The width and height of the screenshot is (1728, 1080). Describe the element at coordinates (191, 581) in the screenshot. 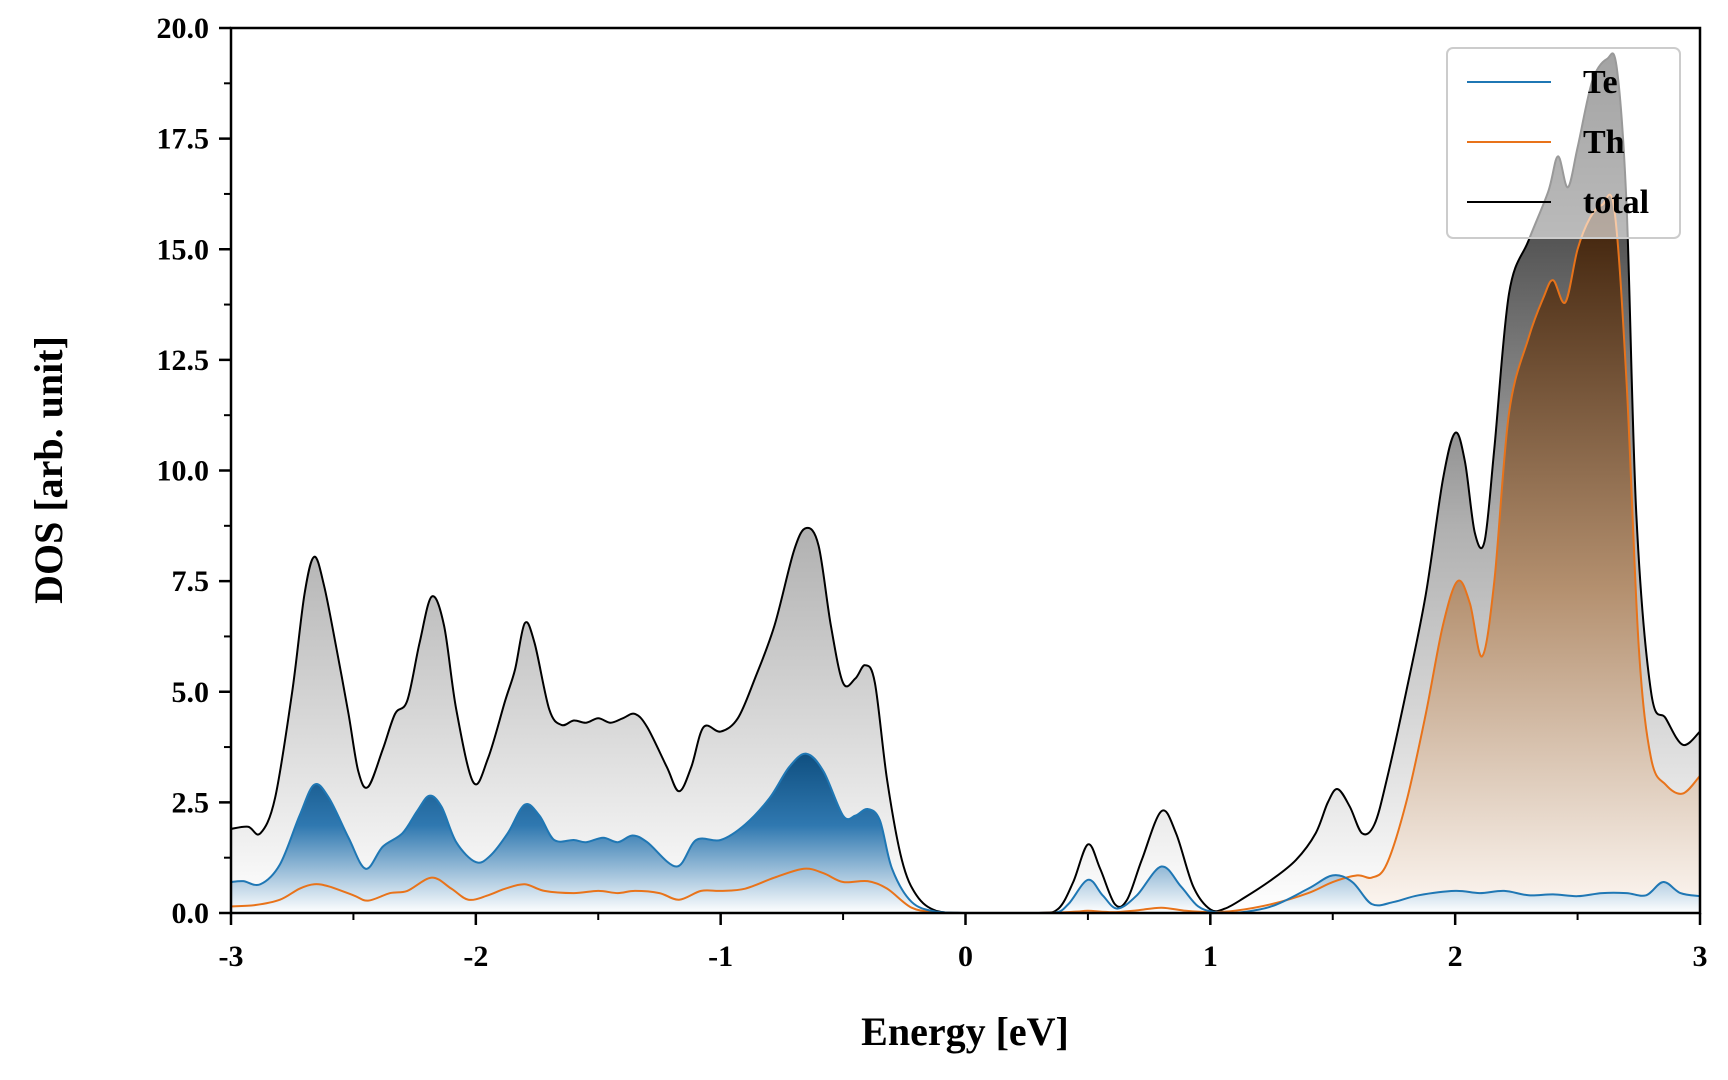

I see `y-tick-label: 7.5` at that location.